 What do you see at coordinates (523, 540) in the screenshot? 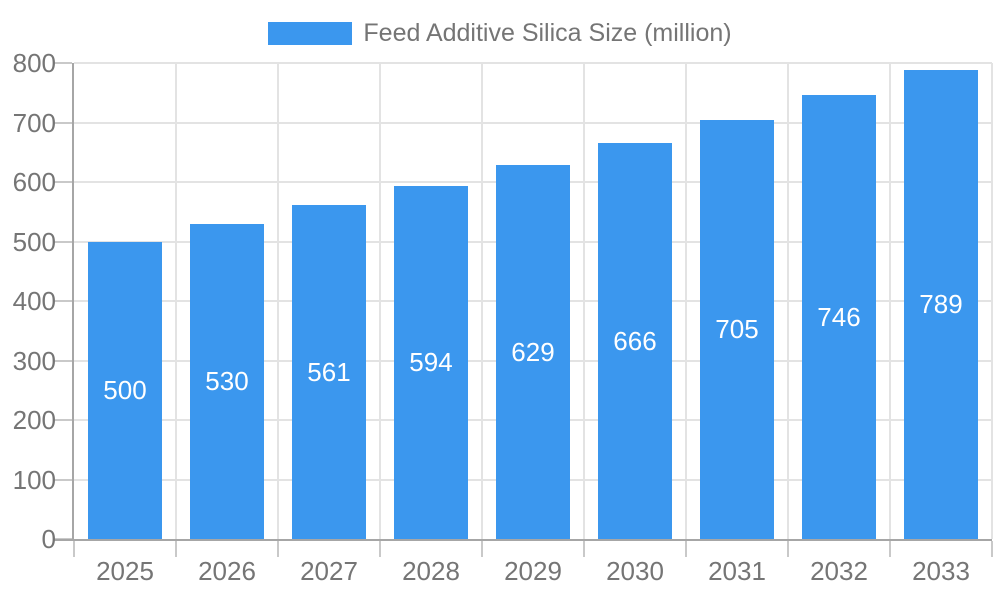
I see `x-axis-line` at bounding box center [523, 540].